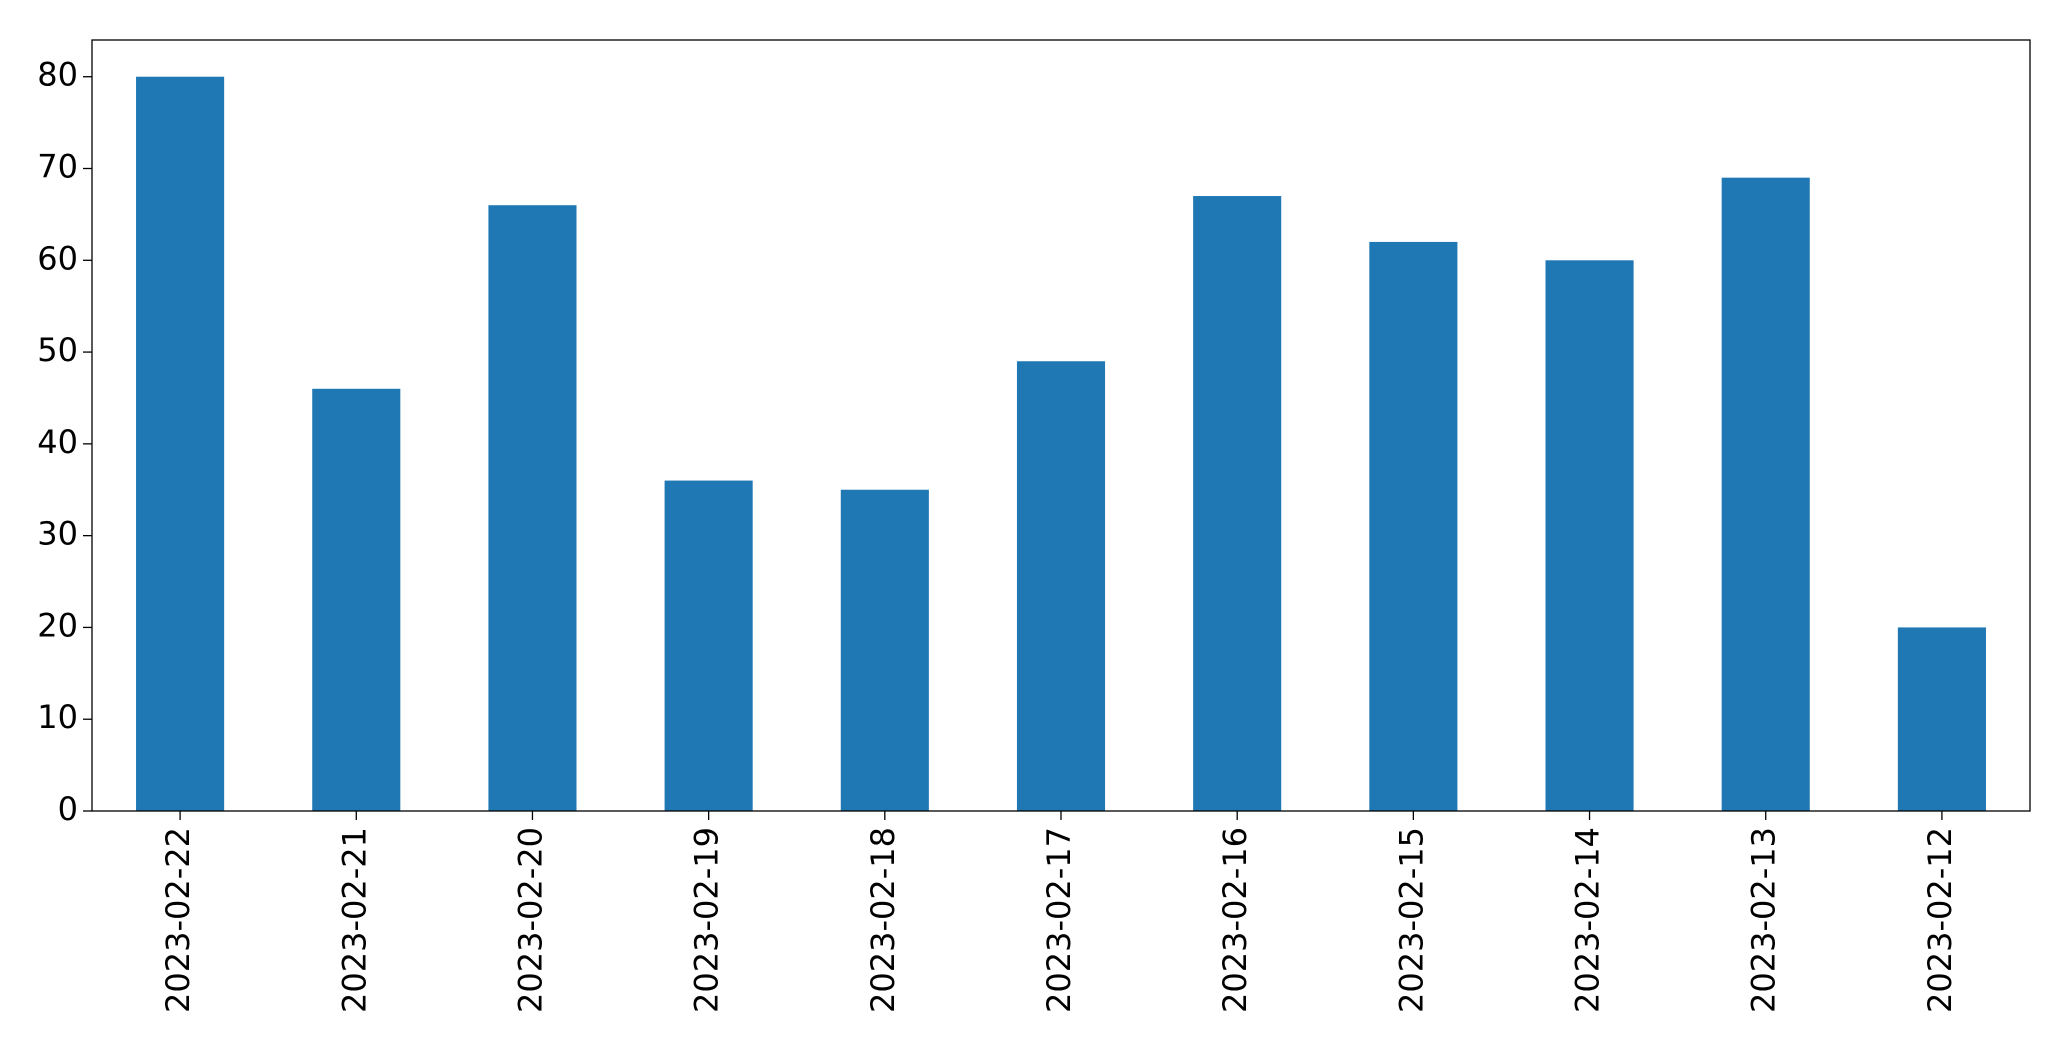 The width and height of the screenshot is (2071, 1061). I want to click on y-tick-label: 60, so click(57, 258).